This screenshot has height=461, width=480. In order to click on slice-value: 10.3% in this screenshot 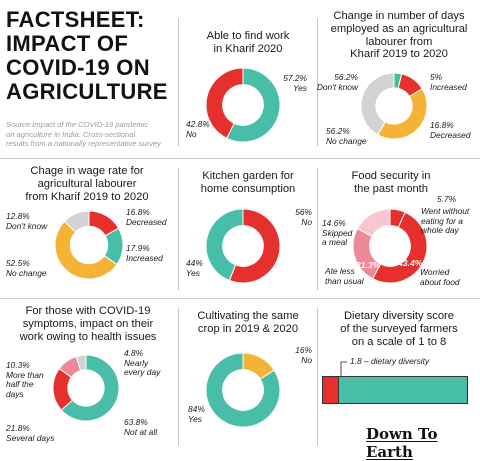, I will do `click(18, 365)`.